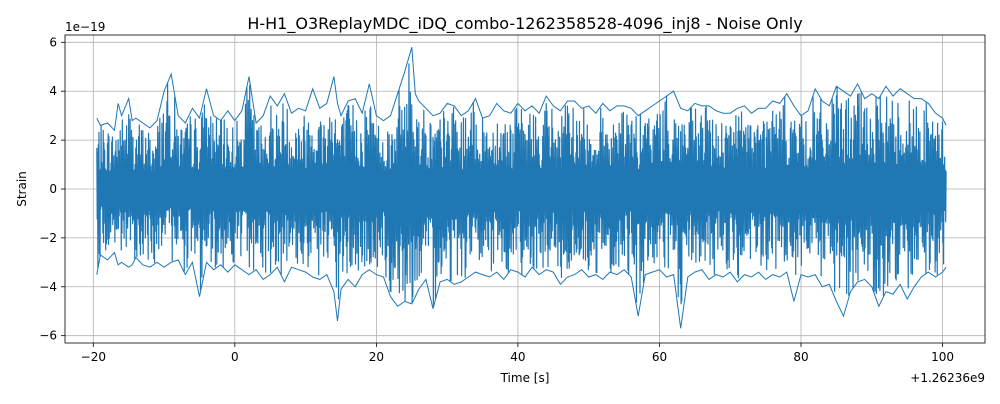  What do you see at coordinates (48, 287) in the screenshot?
I see `y-tick-label: −4` at bounding box center [48, 287].